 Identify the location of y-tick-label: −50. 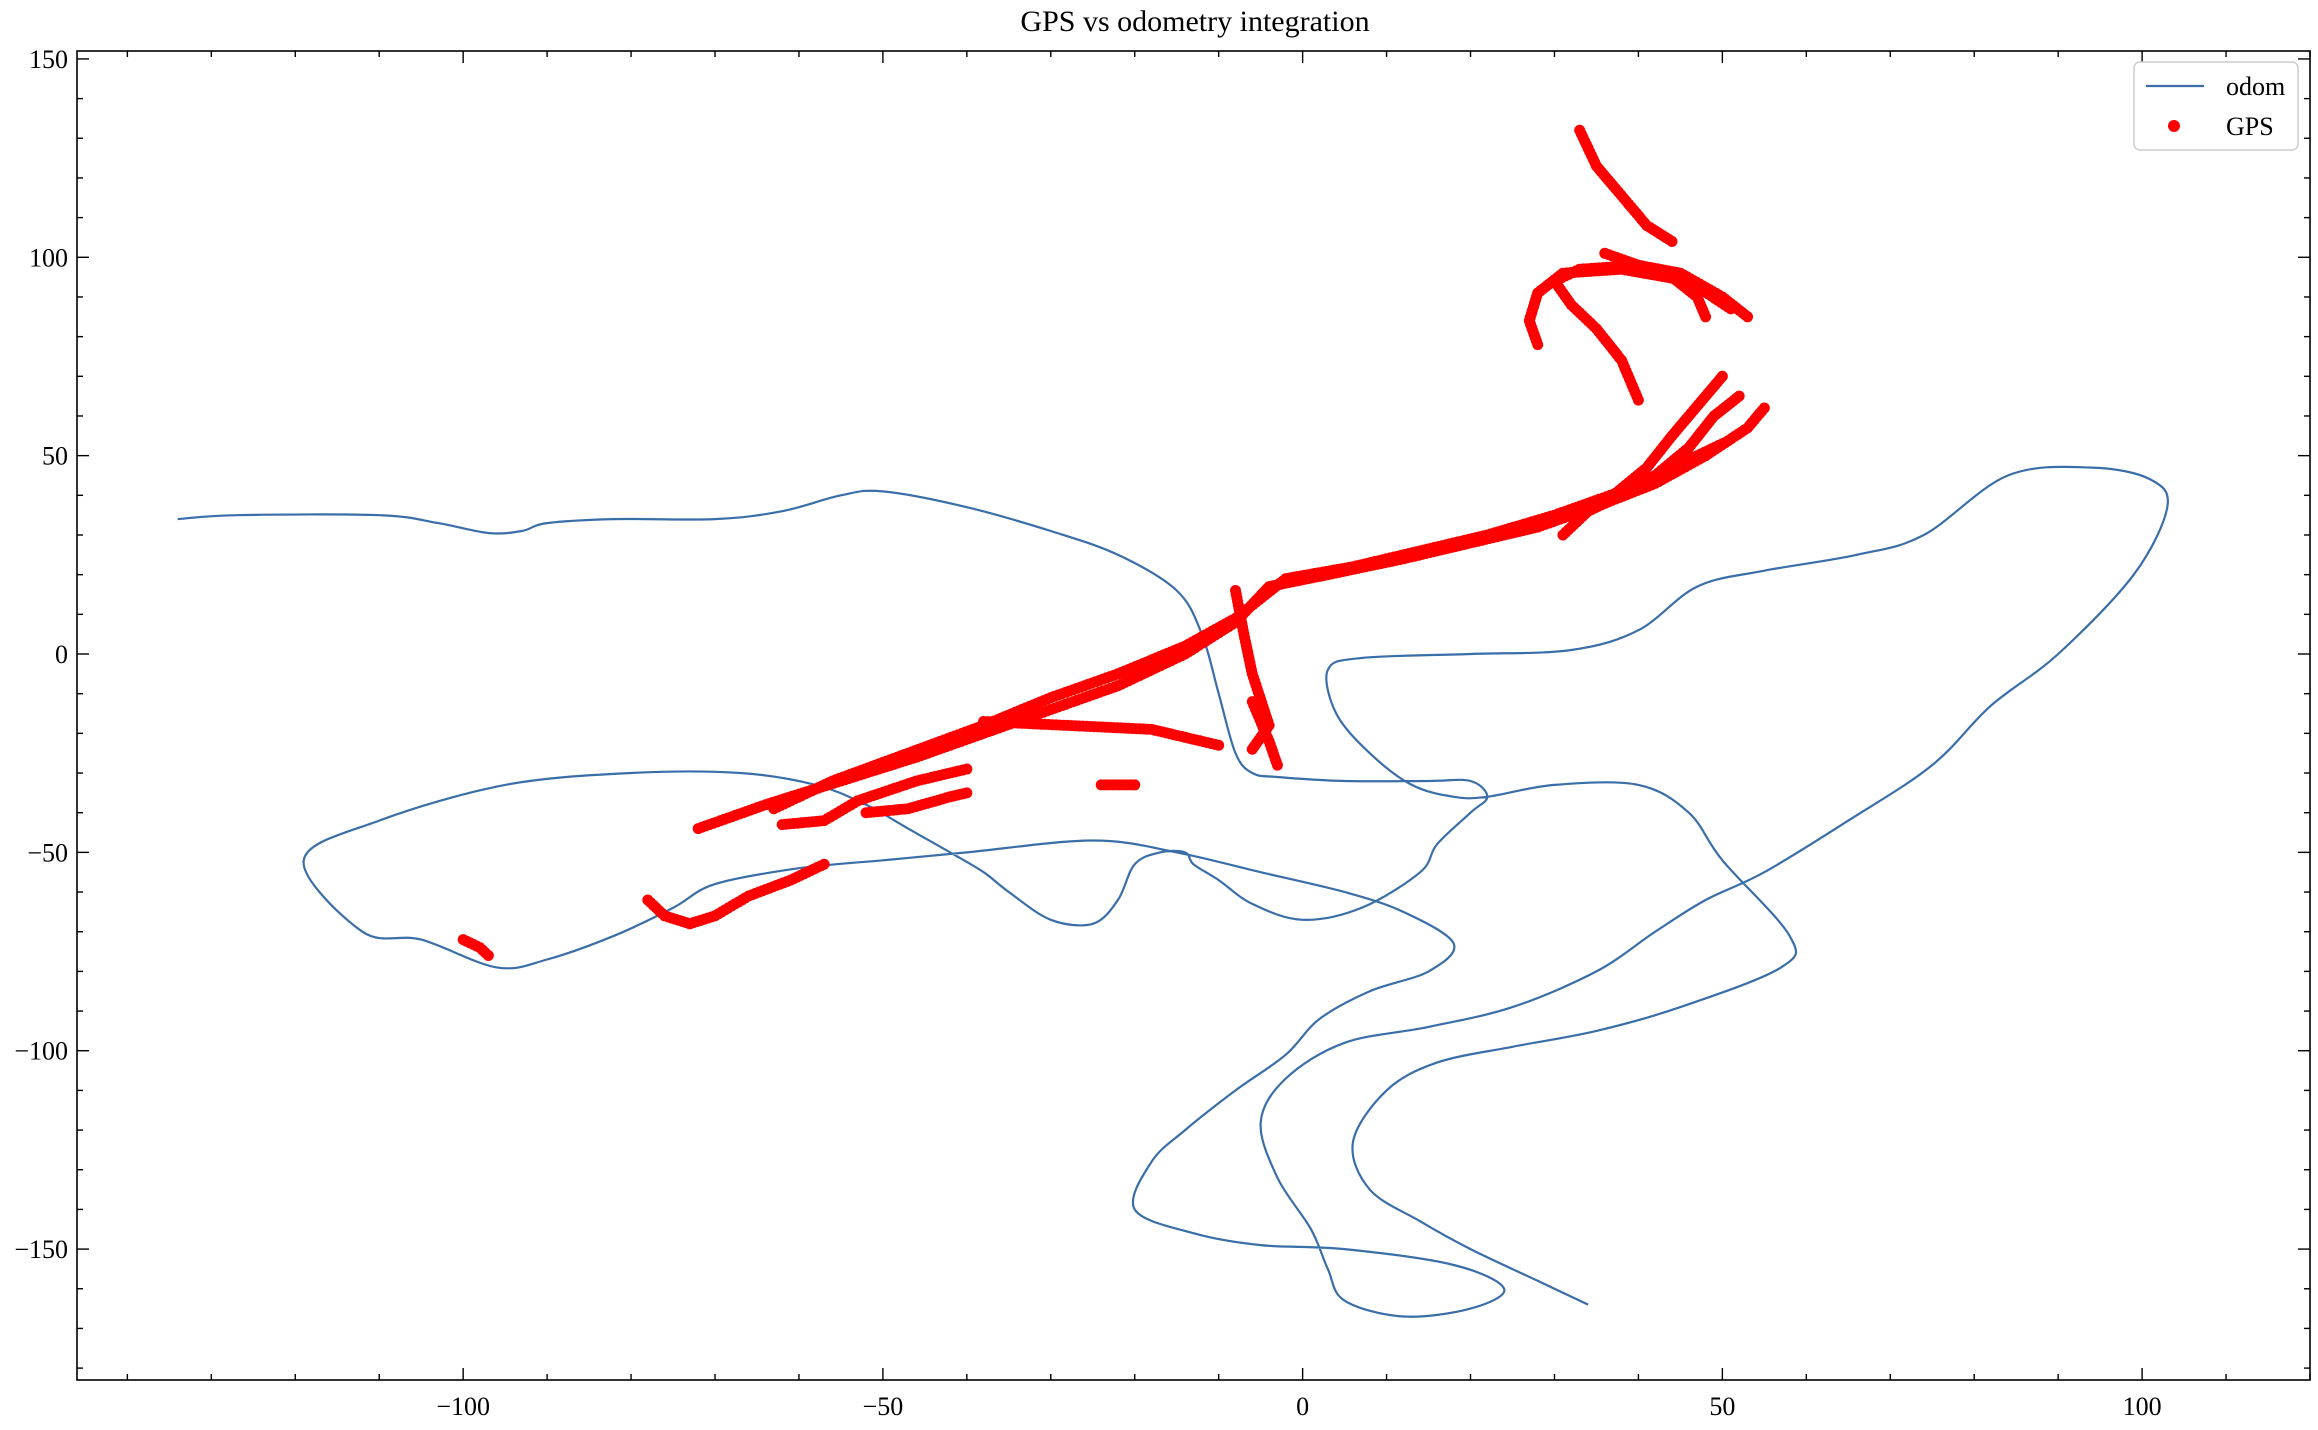
(47, 852).